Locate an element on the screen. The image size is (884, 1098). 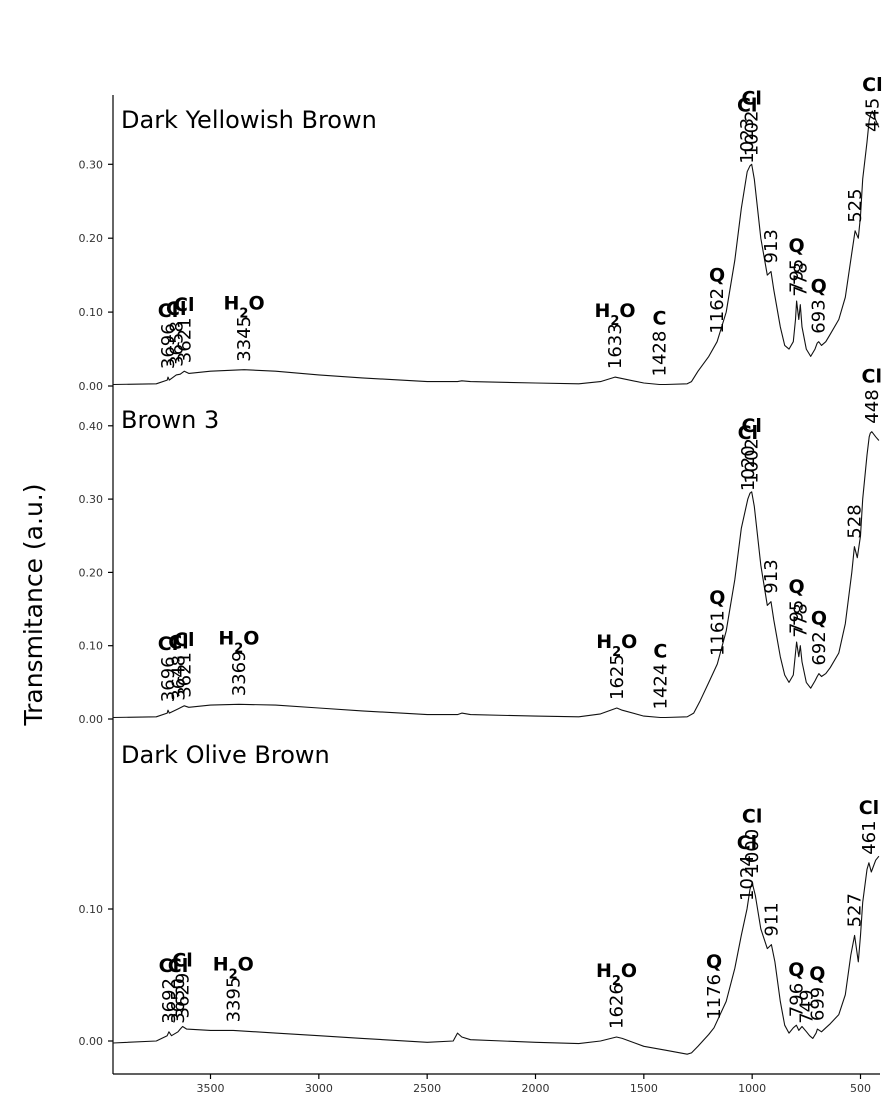
peak-wavenumber-label: 1162 is located at coordinates (717, 311).